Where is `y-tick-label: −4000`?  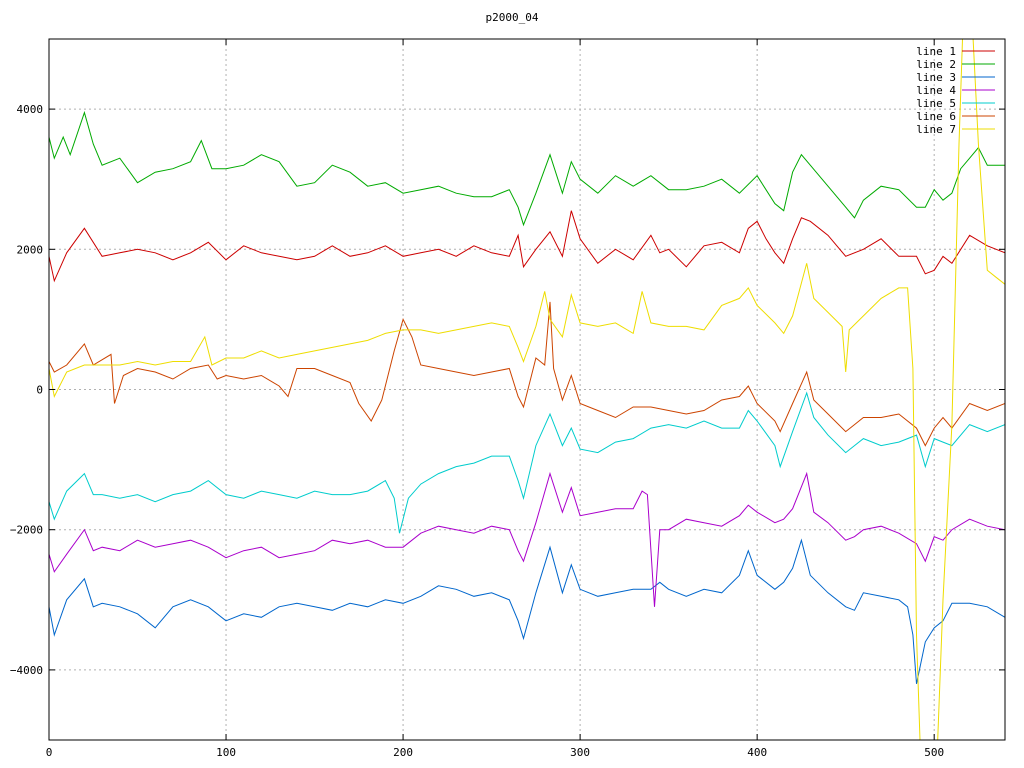 y-tick-label: −4000 is located at coordinates (26, 670).